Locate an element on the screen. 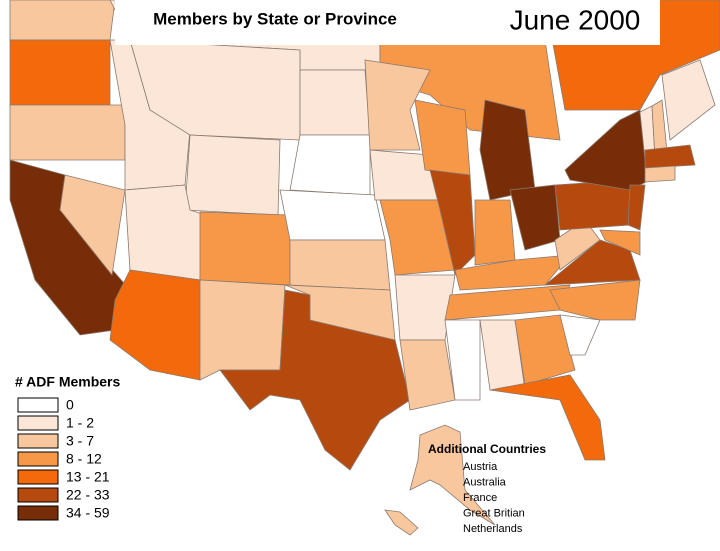  legend-label: 22 - 33 is located at coordinates (88, 495).